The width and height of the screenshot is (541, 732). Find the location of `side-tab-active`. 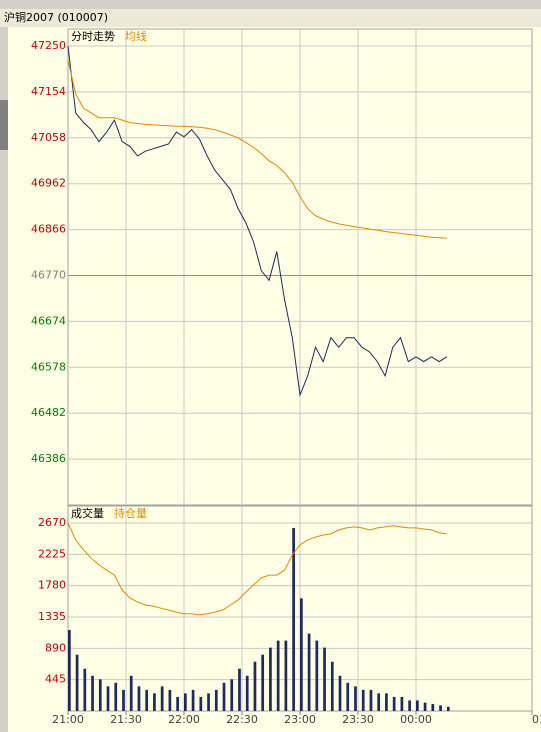

side-tab-active is located at coordinates (4, 125).